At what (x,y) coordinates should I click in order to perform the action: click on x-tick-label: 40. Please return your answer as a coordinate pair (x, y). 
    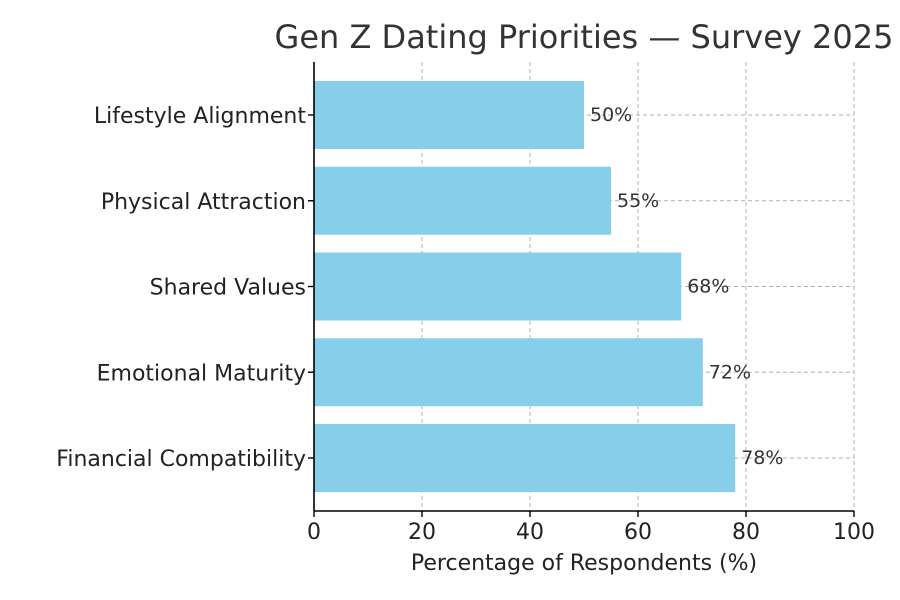
    Looking at the image, I should click on (530, 532).